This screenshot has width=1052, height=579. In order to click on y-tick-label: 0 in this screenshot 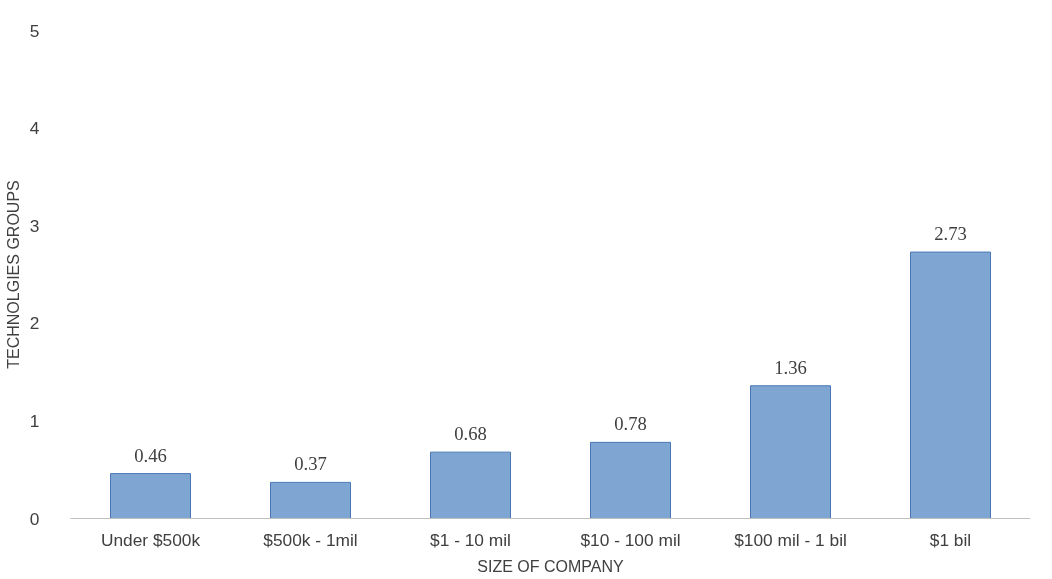, I will do `click(34, 518)`.